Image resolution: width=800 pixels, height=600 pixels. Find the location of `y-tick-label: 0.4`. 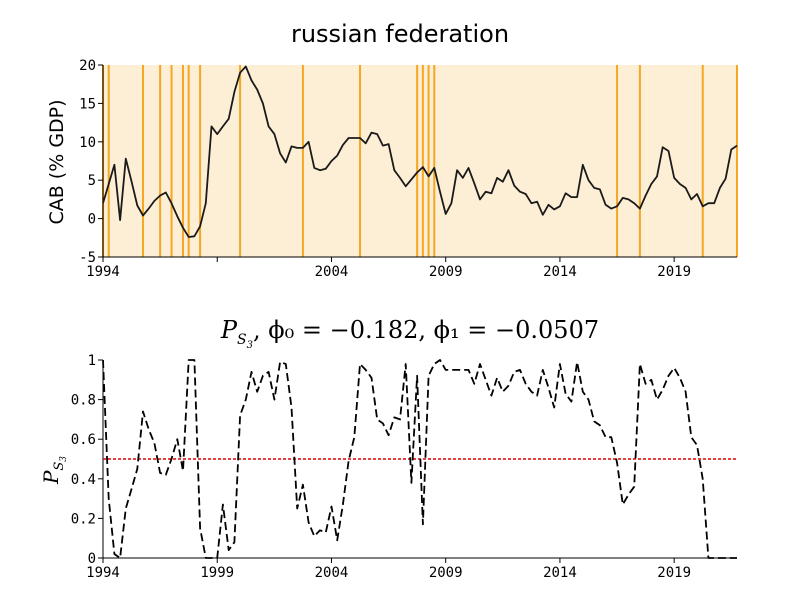

y-tick-label: 0.4 is located at coordinates (83, 480).